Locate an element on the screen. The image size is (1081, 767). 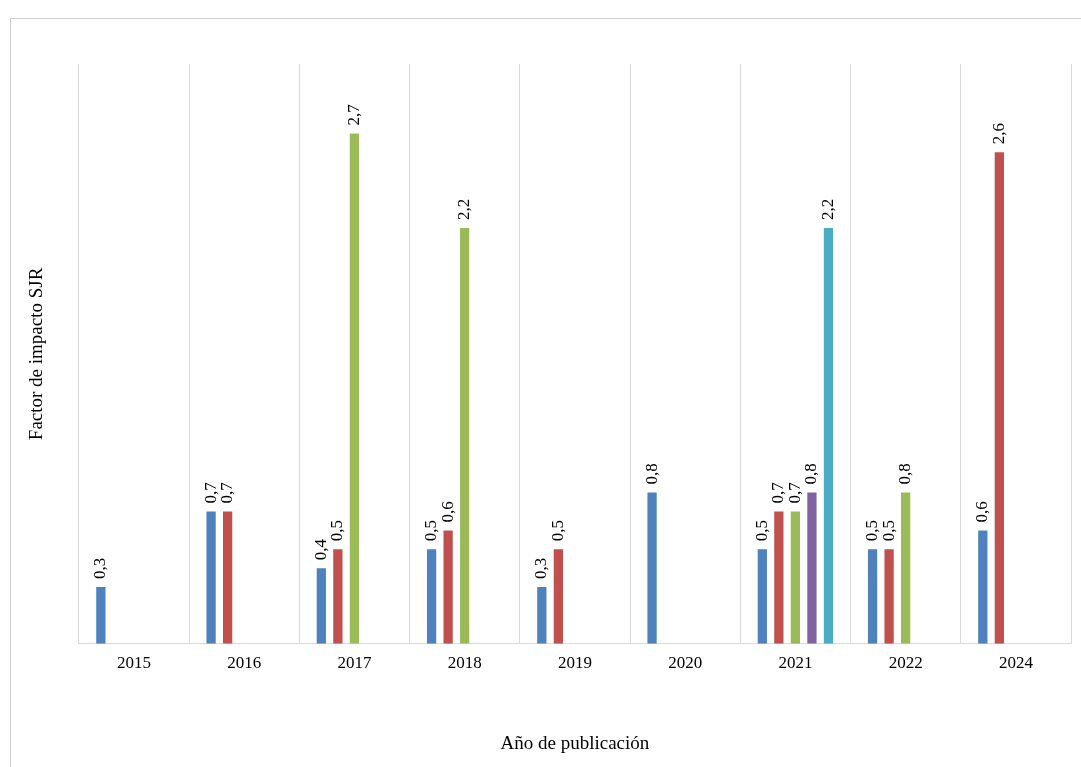
x-tick-label: 2018 is located at coordinates (464, 663).